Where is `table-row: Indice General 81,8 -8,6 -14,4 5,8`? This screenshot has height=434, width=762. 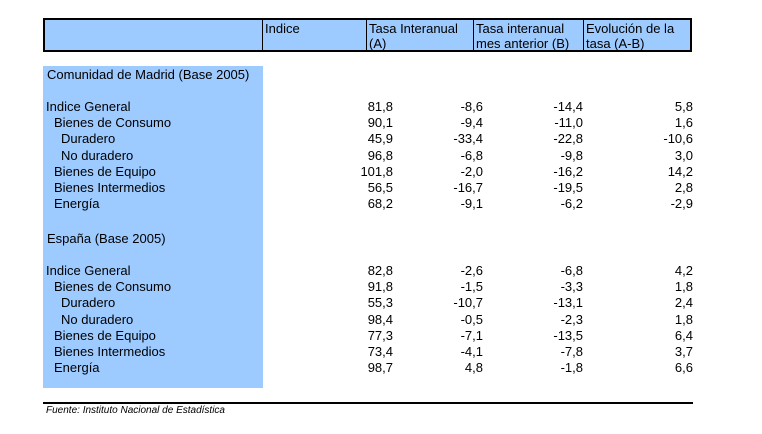 table-row: Indice General 81,8 -8,6 -14,4 5,8 is located at coordinates (368, 107).